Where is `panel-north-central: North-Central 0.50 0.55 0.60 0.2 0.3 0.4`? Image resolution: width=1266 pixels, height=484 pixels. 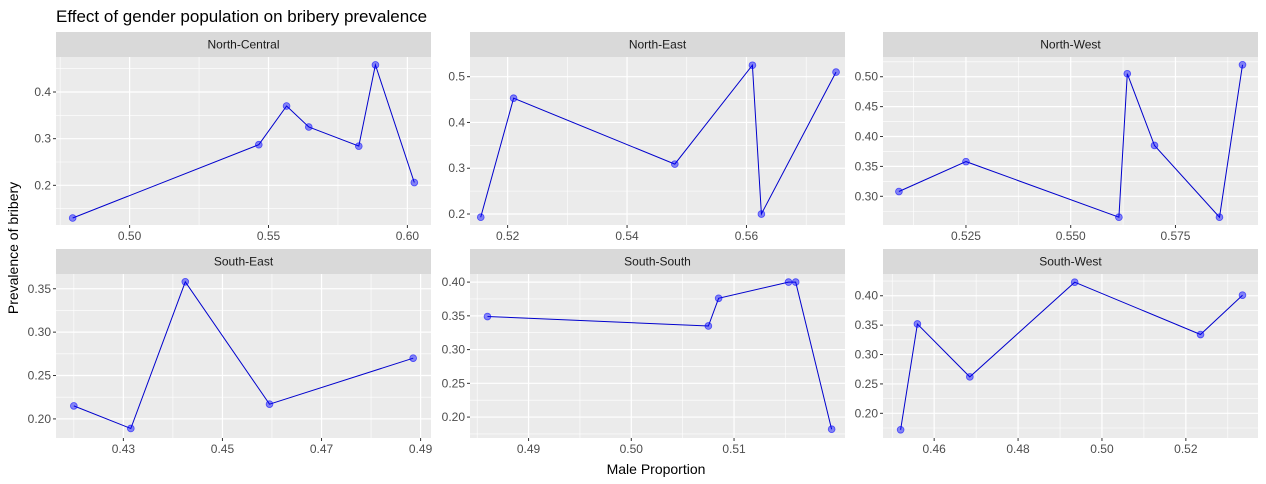 panel-north-central: North-Central 0.50 0.55 0.60 0.2 0.3 0.4 is located at coordinates (232, 137).